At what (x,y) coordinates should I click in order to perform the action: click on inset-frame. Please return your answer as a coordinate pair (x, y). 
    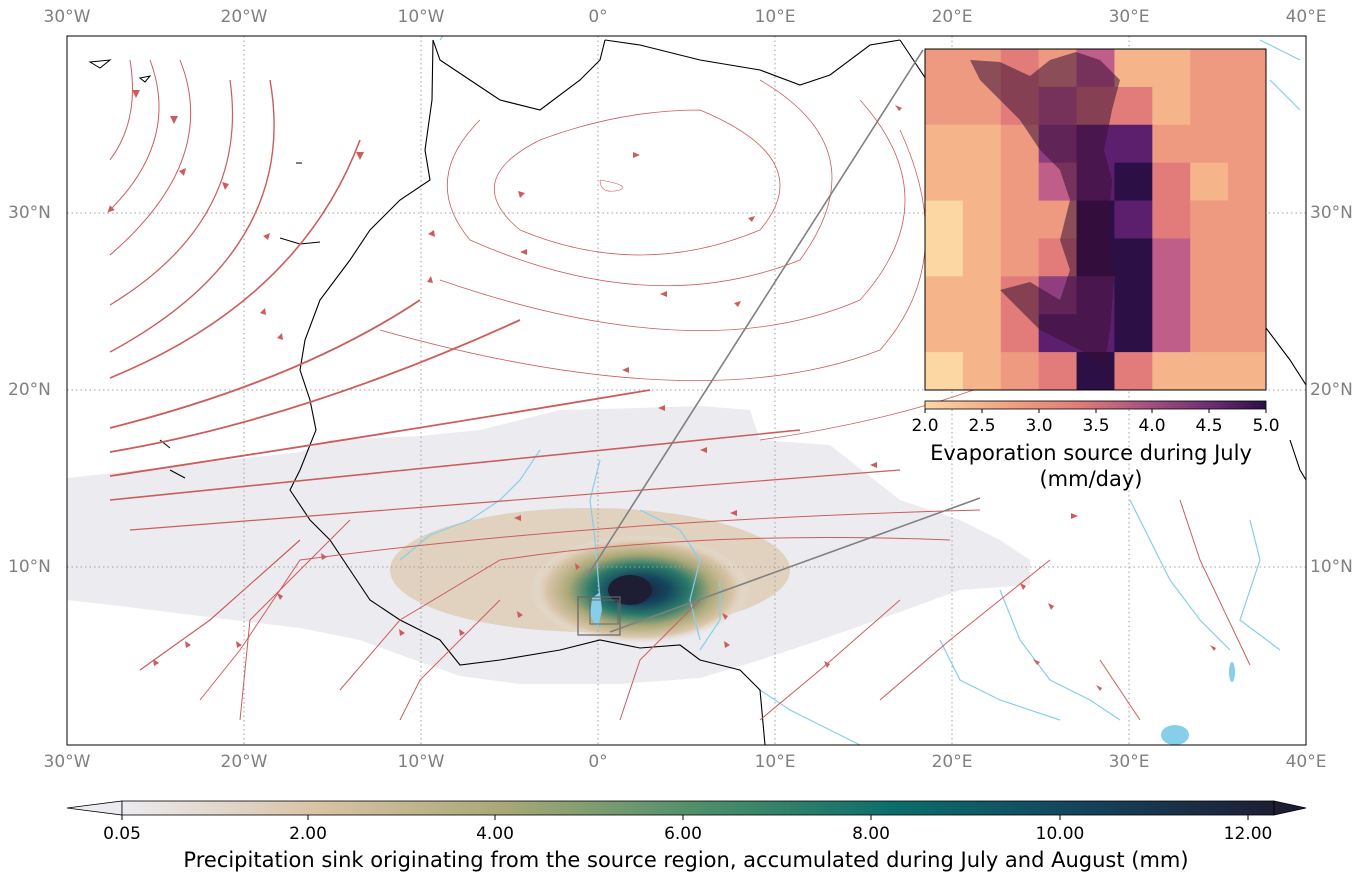
    Looking at the image, I should click on (1095, 219).